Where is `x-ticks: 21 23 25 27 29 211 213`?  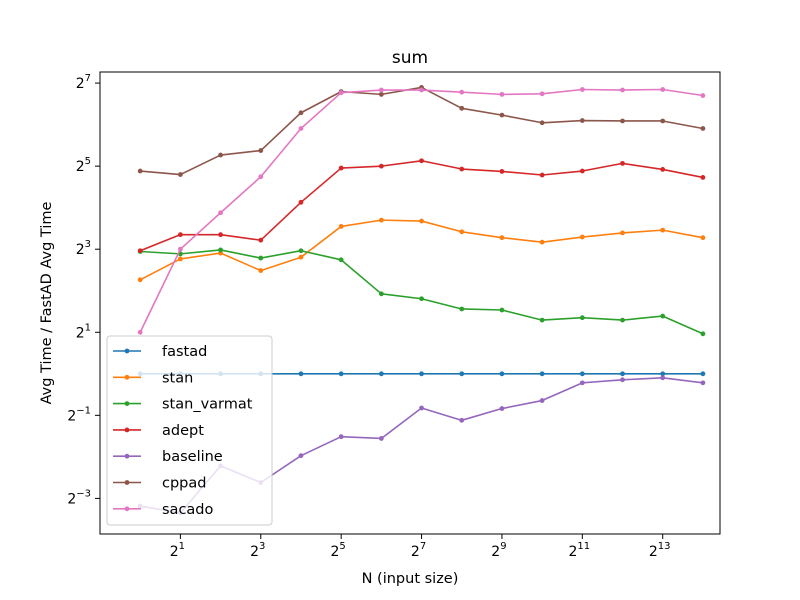
x-ticks: 21 23 25 27 29 211 213 is located at coordinates (420, 547).